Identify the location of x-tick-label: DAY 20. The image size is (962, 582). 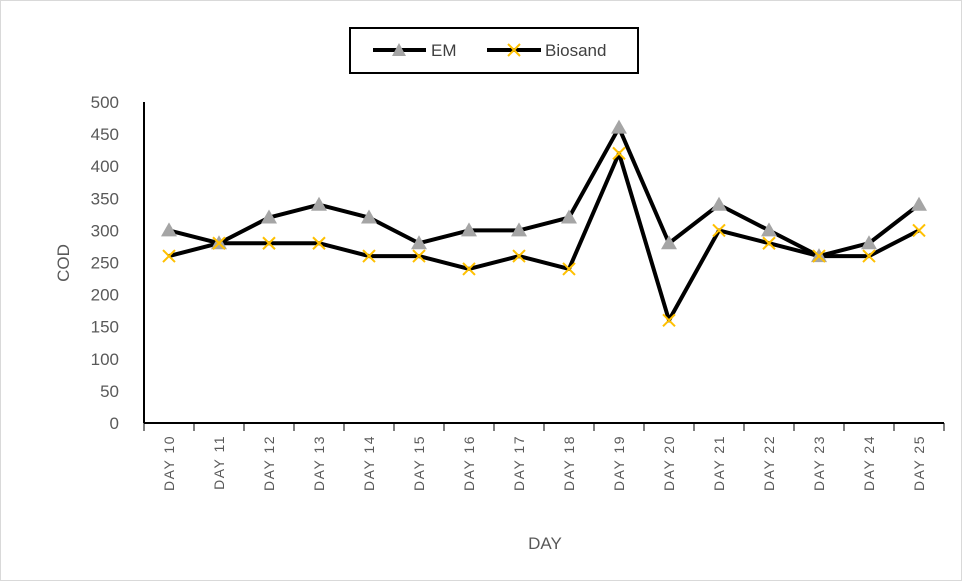
(669, 463).